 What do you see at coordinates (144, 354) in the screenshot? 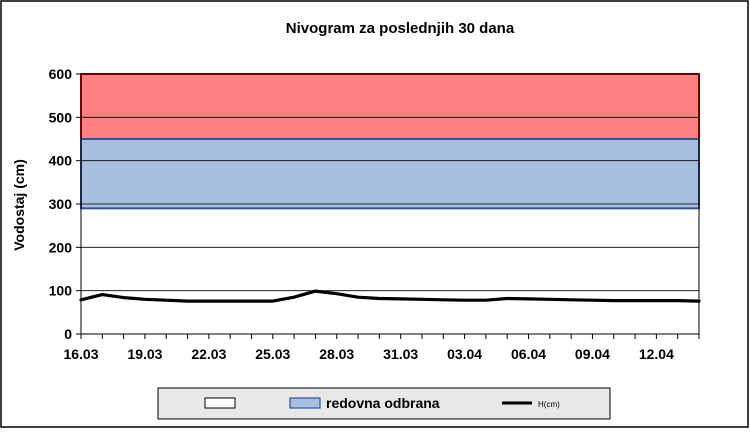
I see `x-tick-label-1: 19.03` at bounding box center [144, 354].